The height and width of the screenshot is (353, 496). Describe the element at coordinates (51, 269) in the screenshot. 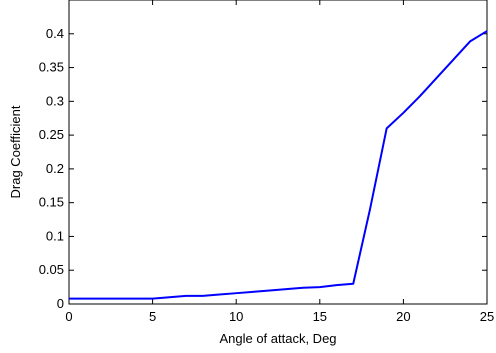

I see `y-tick-label: 0.05` at that location.